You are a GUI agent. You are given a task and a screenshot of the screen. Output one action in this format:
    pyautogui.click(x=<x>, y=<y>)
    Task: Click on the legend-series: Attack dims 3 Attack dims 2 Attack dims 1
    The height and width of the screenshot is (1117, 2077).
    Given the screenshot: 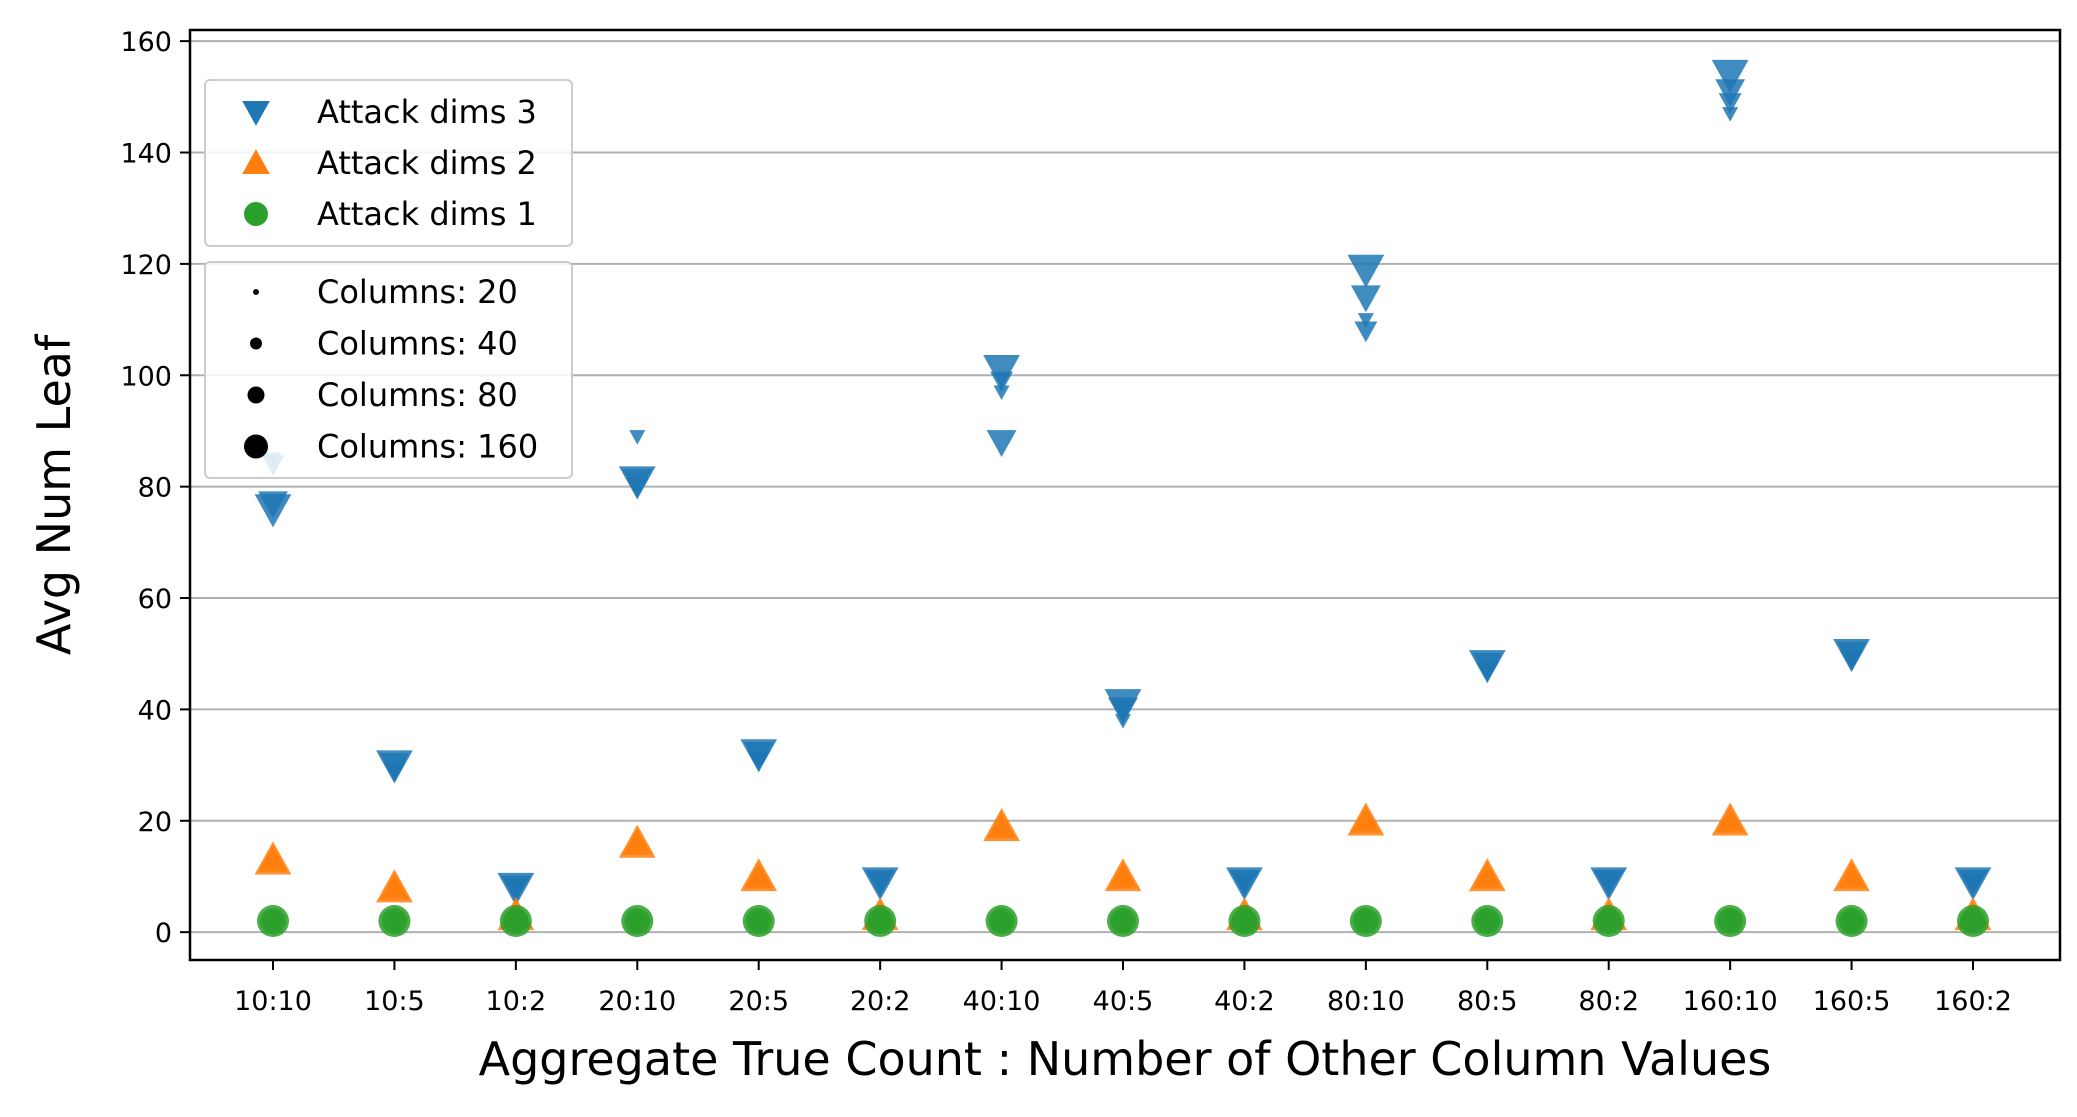 What is the action you would take?
    pyautogui.click(x=388, y=163)
    